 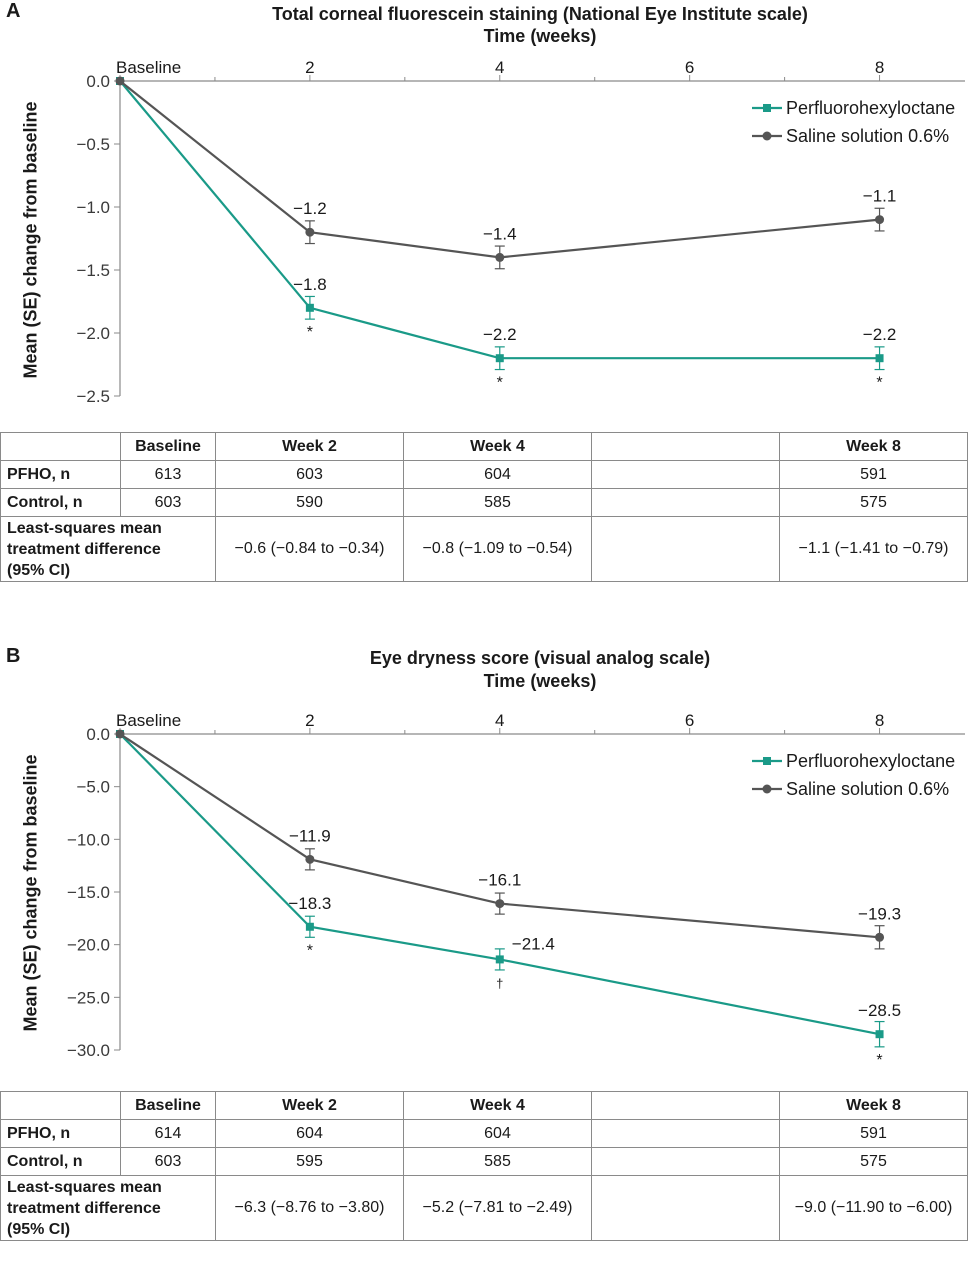 What do you see at coordinates (309, 1208) in the screenshot?
I see `table-cell: −6.3 (−8.76 to −3.80)` at bounding box center [309, 1208].